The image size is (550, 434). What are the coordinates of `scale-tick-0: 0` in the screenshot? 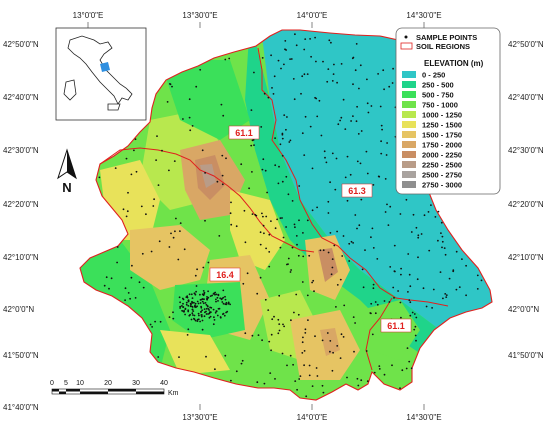 It's located at (52, 383).